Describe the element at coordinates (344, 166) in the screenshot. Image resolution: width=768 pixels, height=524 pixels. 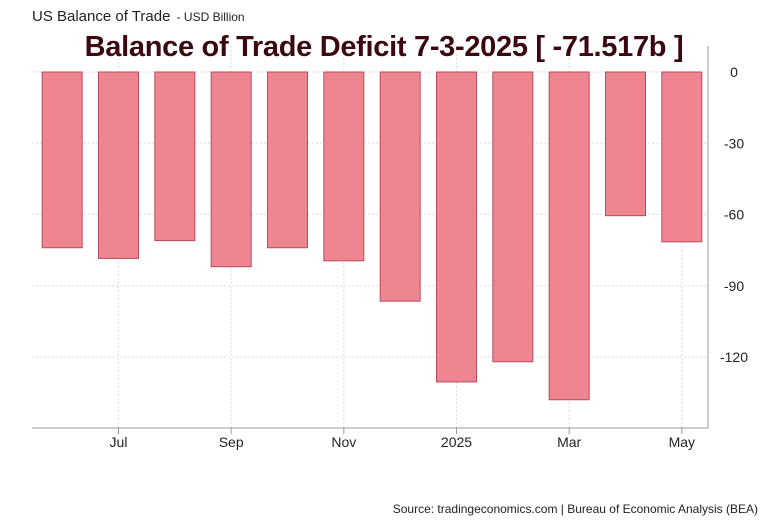
I see `bar-nov-2024` at that location.